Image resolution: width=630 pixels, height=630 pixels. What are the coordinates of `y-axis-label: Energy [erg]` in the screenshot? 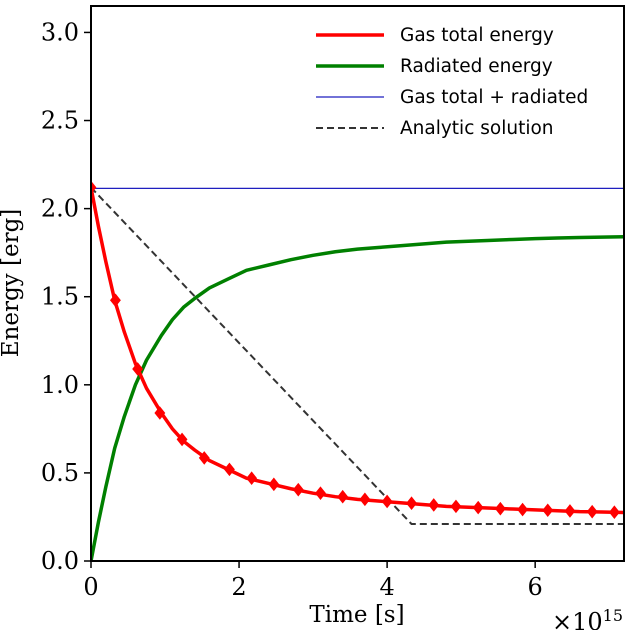 It's located at (12, 283).